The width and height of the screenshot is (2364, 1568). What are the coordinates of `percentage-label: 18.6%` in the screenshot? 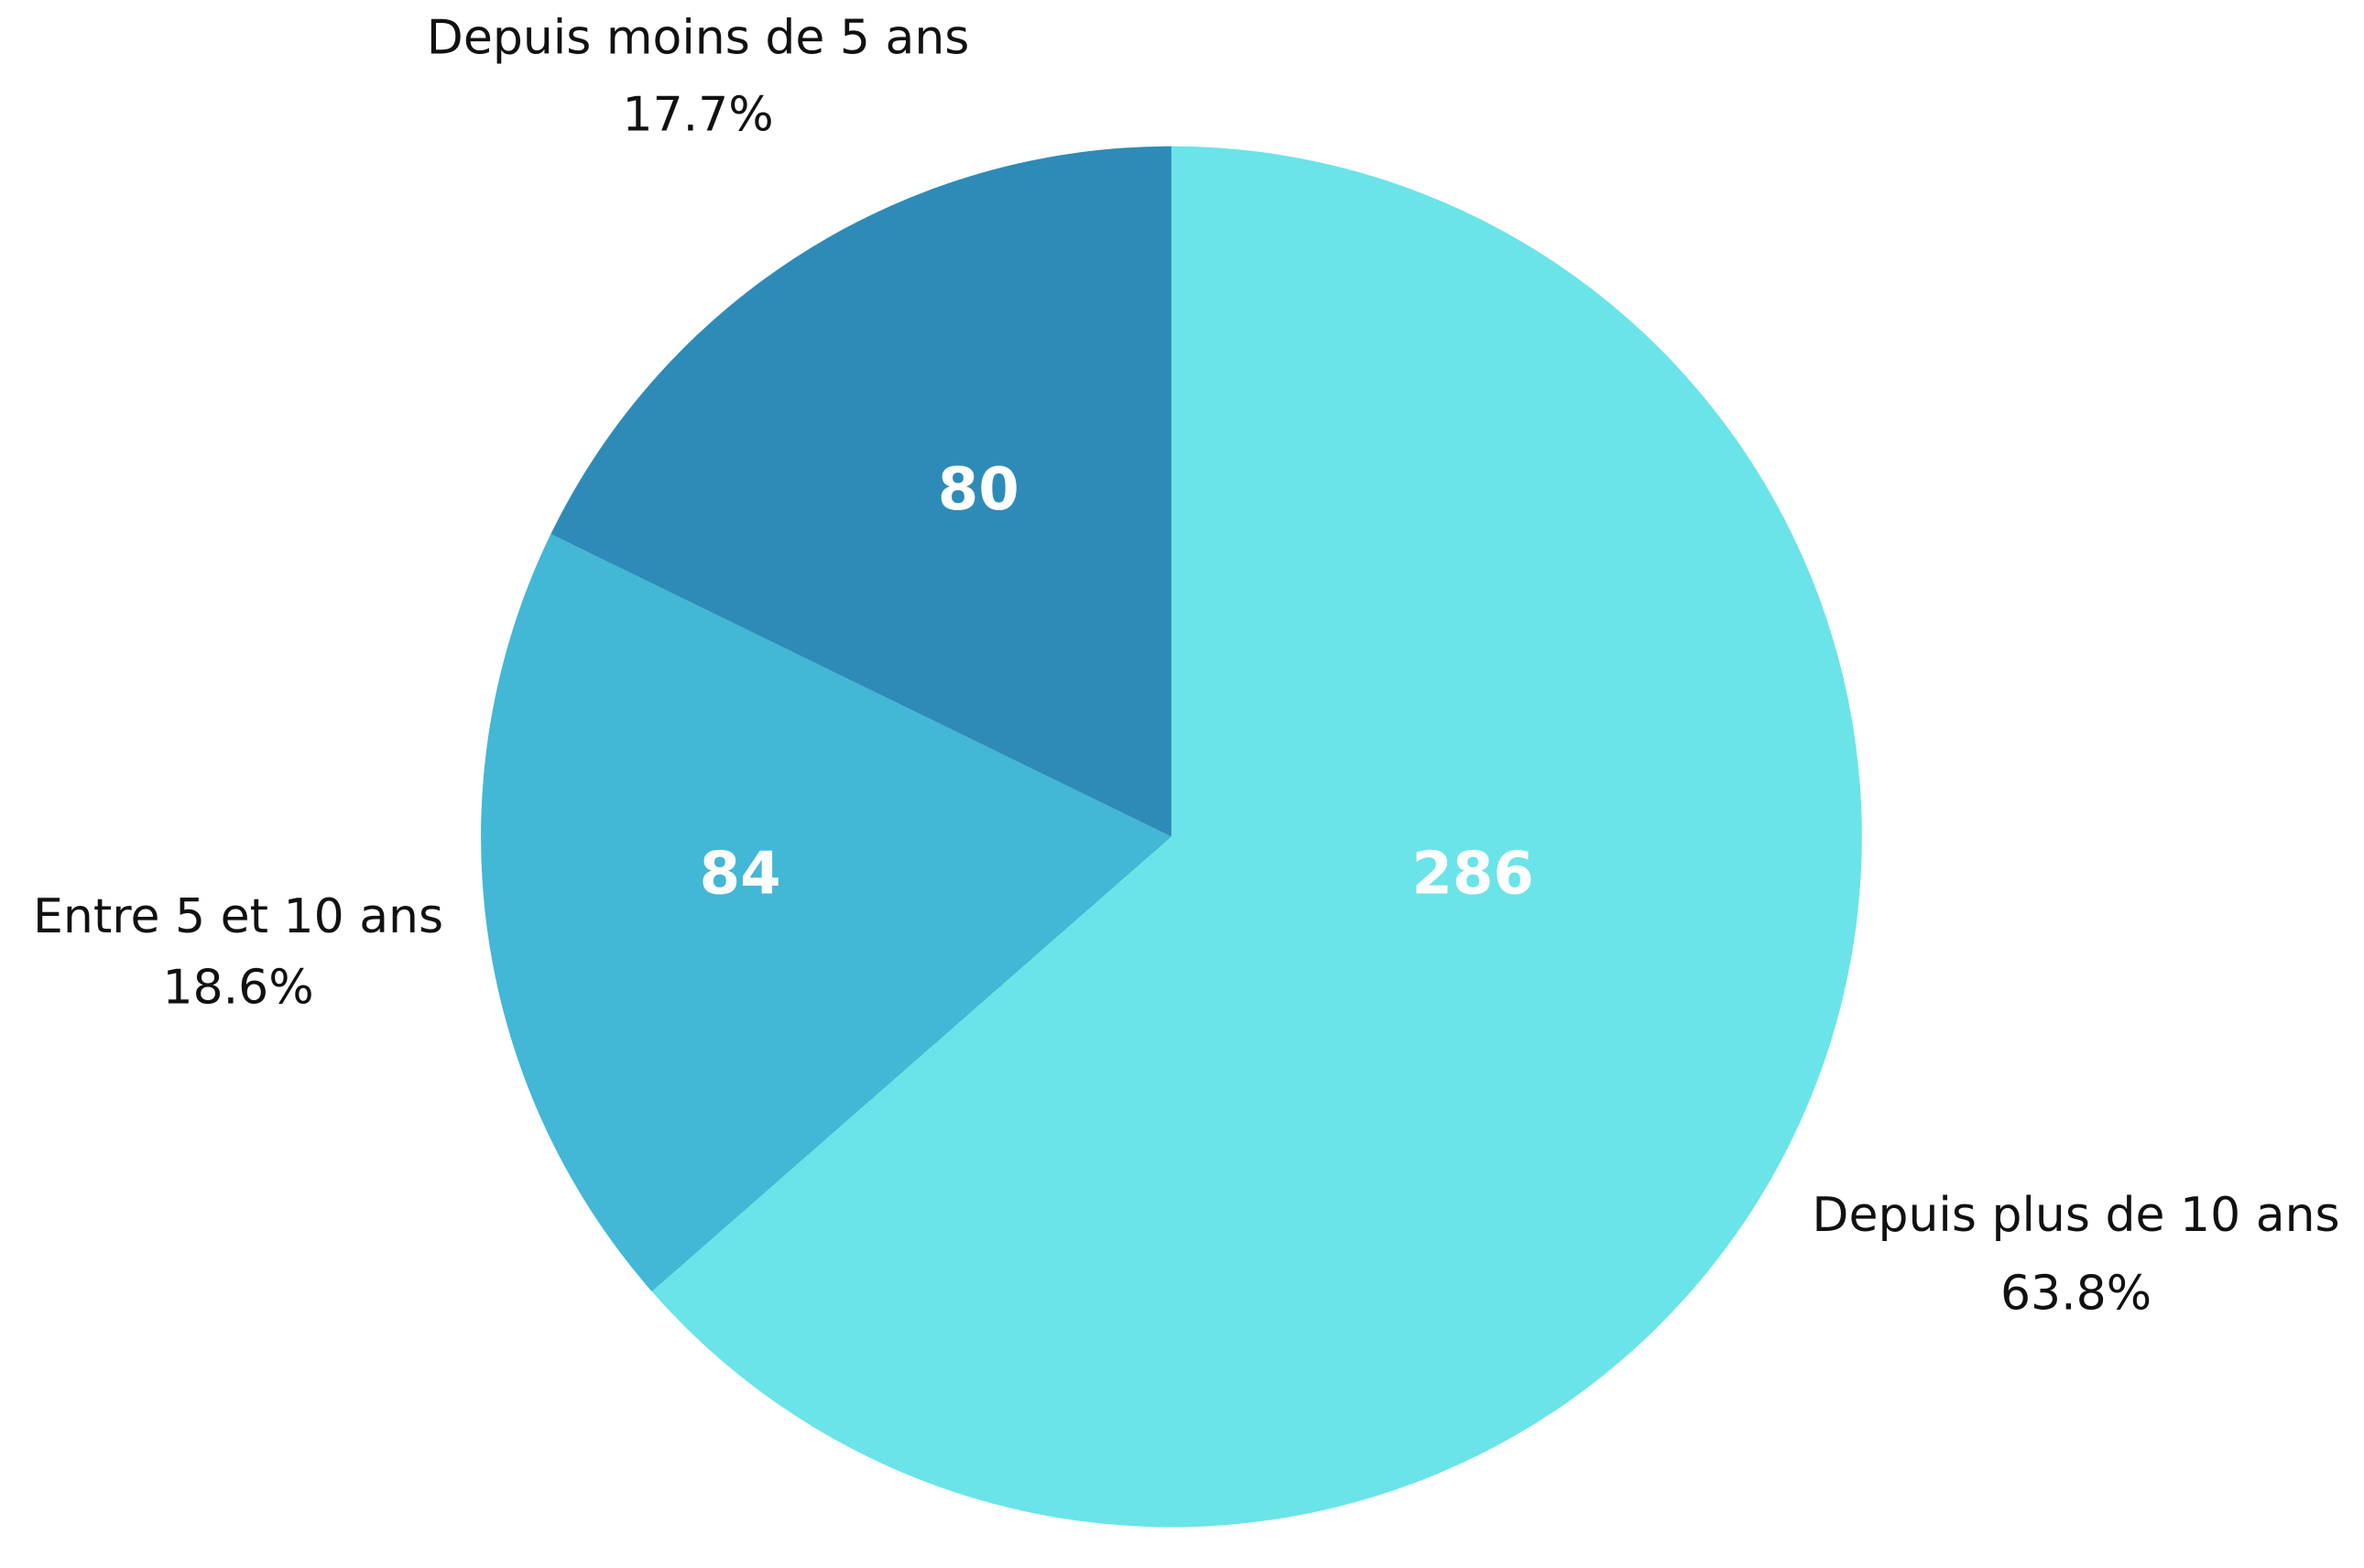 It's located at (237, 987).